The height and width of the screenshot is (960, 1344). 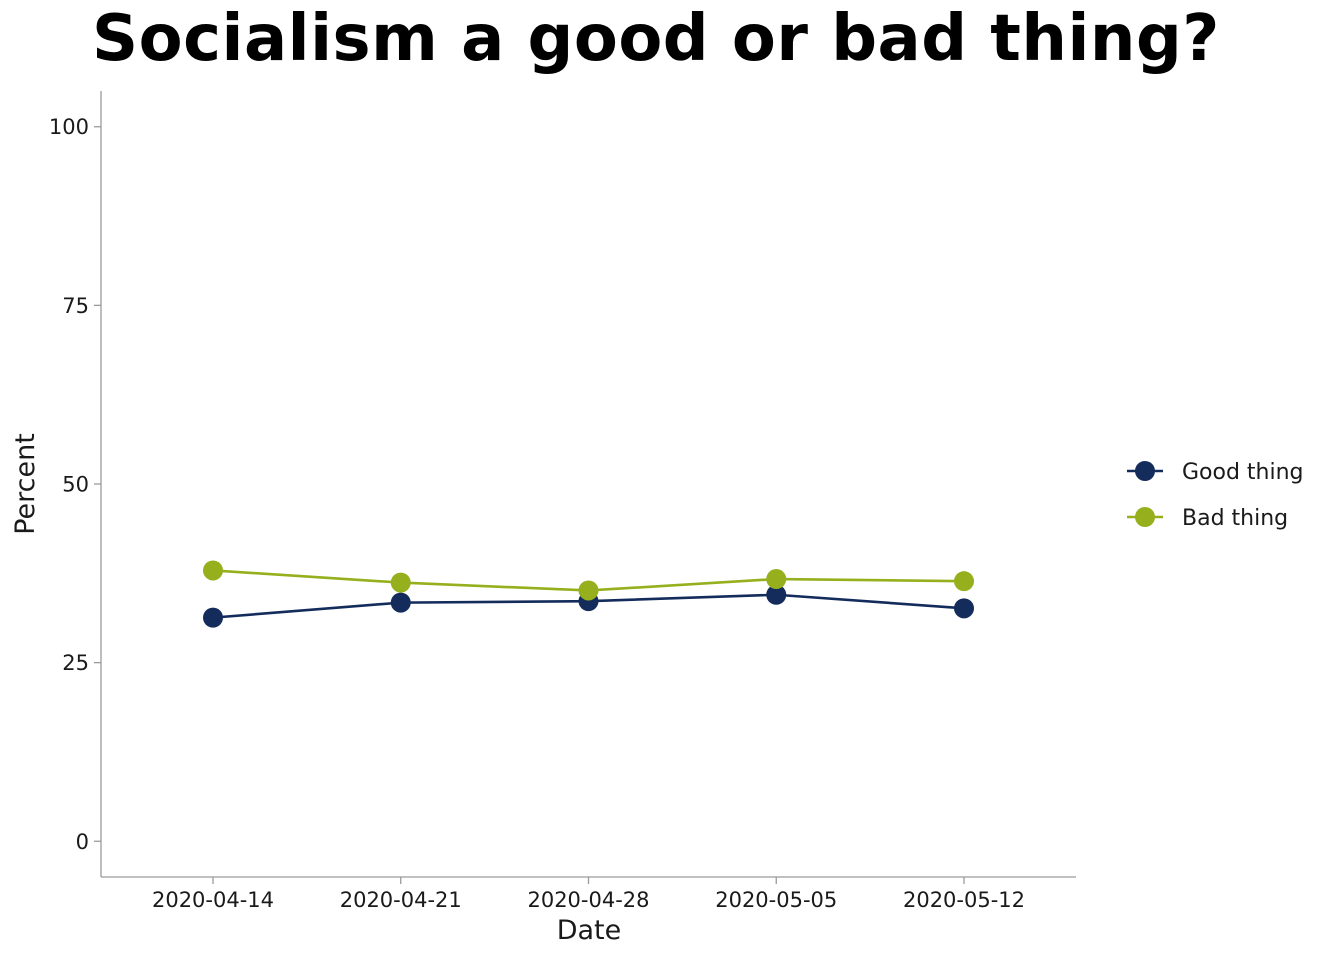 What do you see at coordinates (25, 484) in the screenshot?
I see `y-axis-title: Percent` at bounding box center [25, 484].